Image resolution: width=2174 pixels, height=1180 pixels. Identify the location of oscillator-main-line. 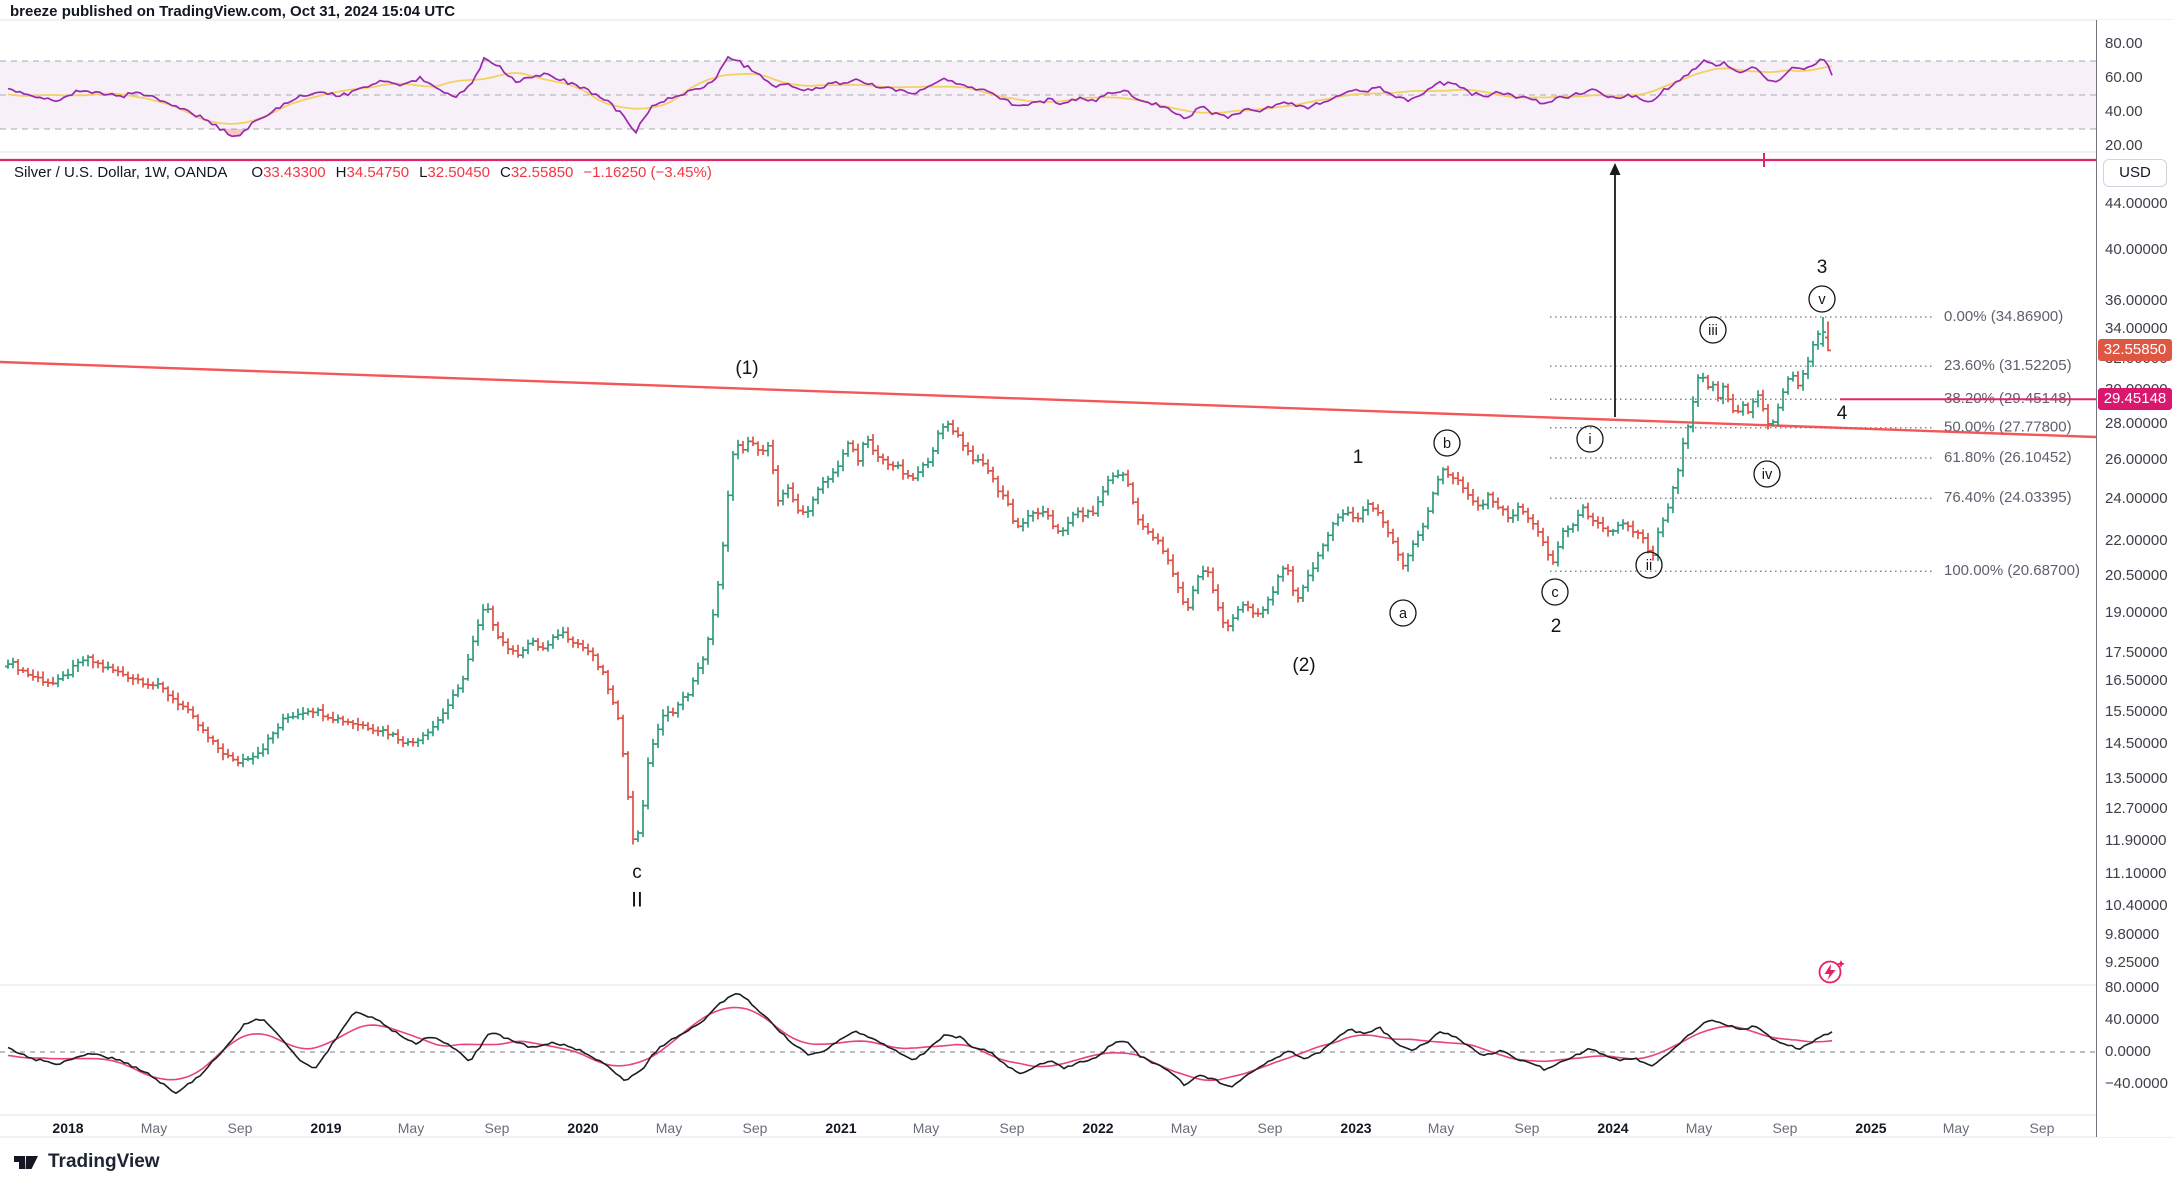
(920, 1043).